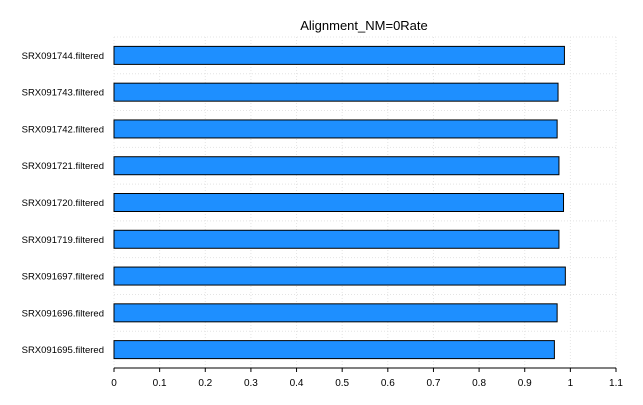 The image size is (643, 405). I want to click on x-tick-label: 0.1, so click(160, 383).